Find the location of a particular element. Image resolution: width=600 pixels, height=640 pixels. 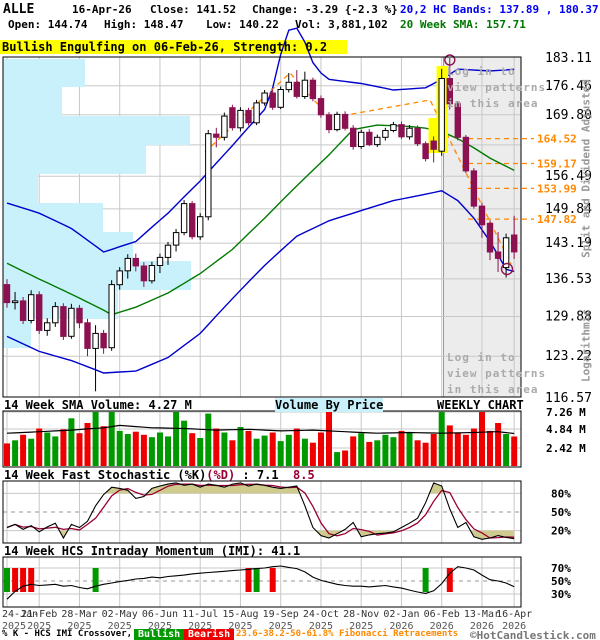

date-axis-label: 28-Mar is located at coordinates (79, 614).